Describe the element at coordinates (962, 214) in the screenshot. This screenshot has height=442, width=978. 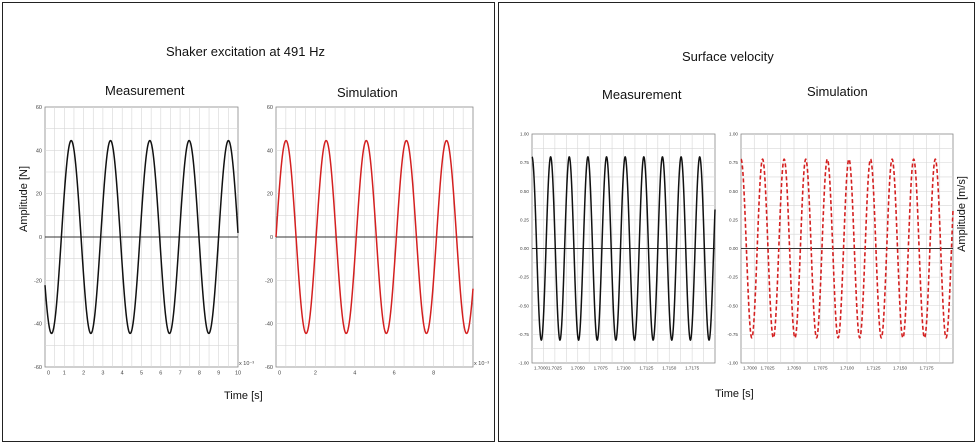
I see `right-y-axis-label: Amplitude [m/s]` at that location.